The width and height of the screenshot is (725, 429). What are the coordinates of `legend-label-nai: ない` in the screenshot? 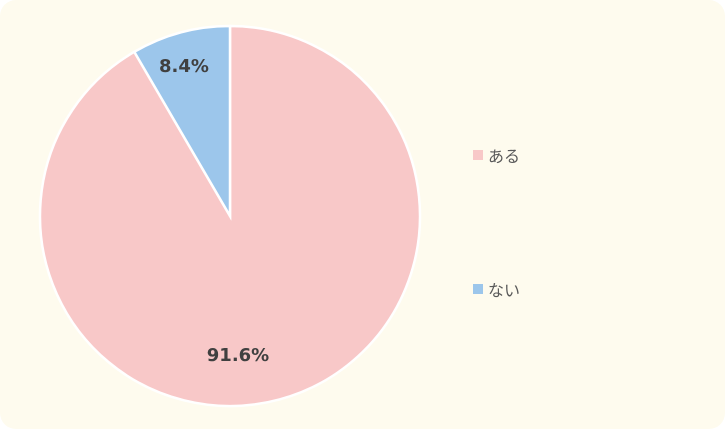 It's located at (504, 290).